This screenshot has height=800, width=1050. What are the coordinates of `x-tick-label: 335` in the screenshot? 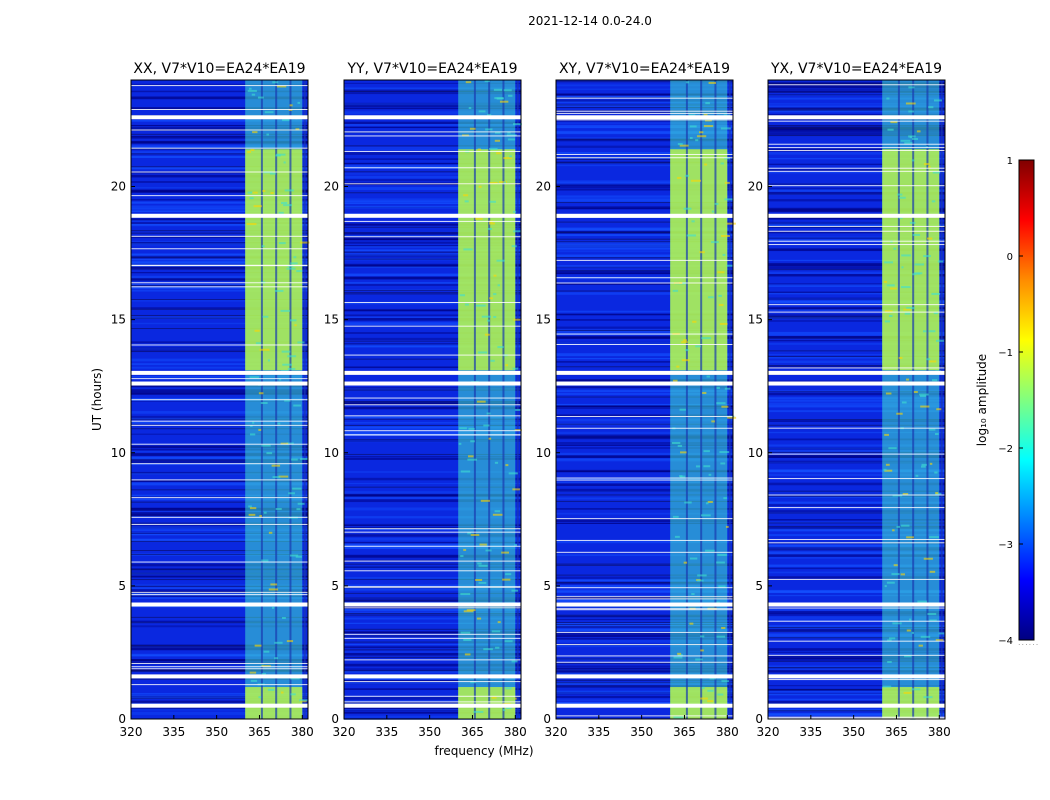 It's located at (386, 732).